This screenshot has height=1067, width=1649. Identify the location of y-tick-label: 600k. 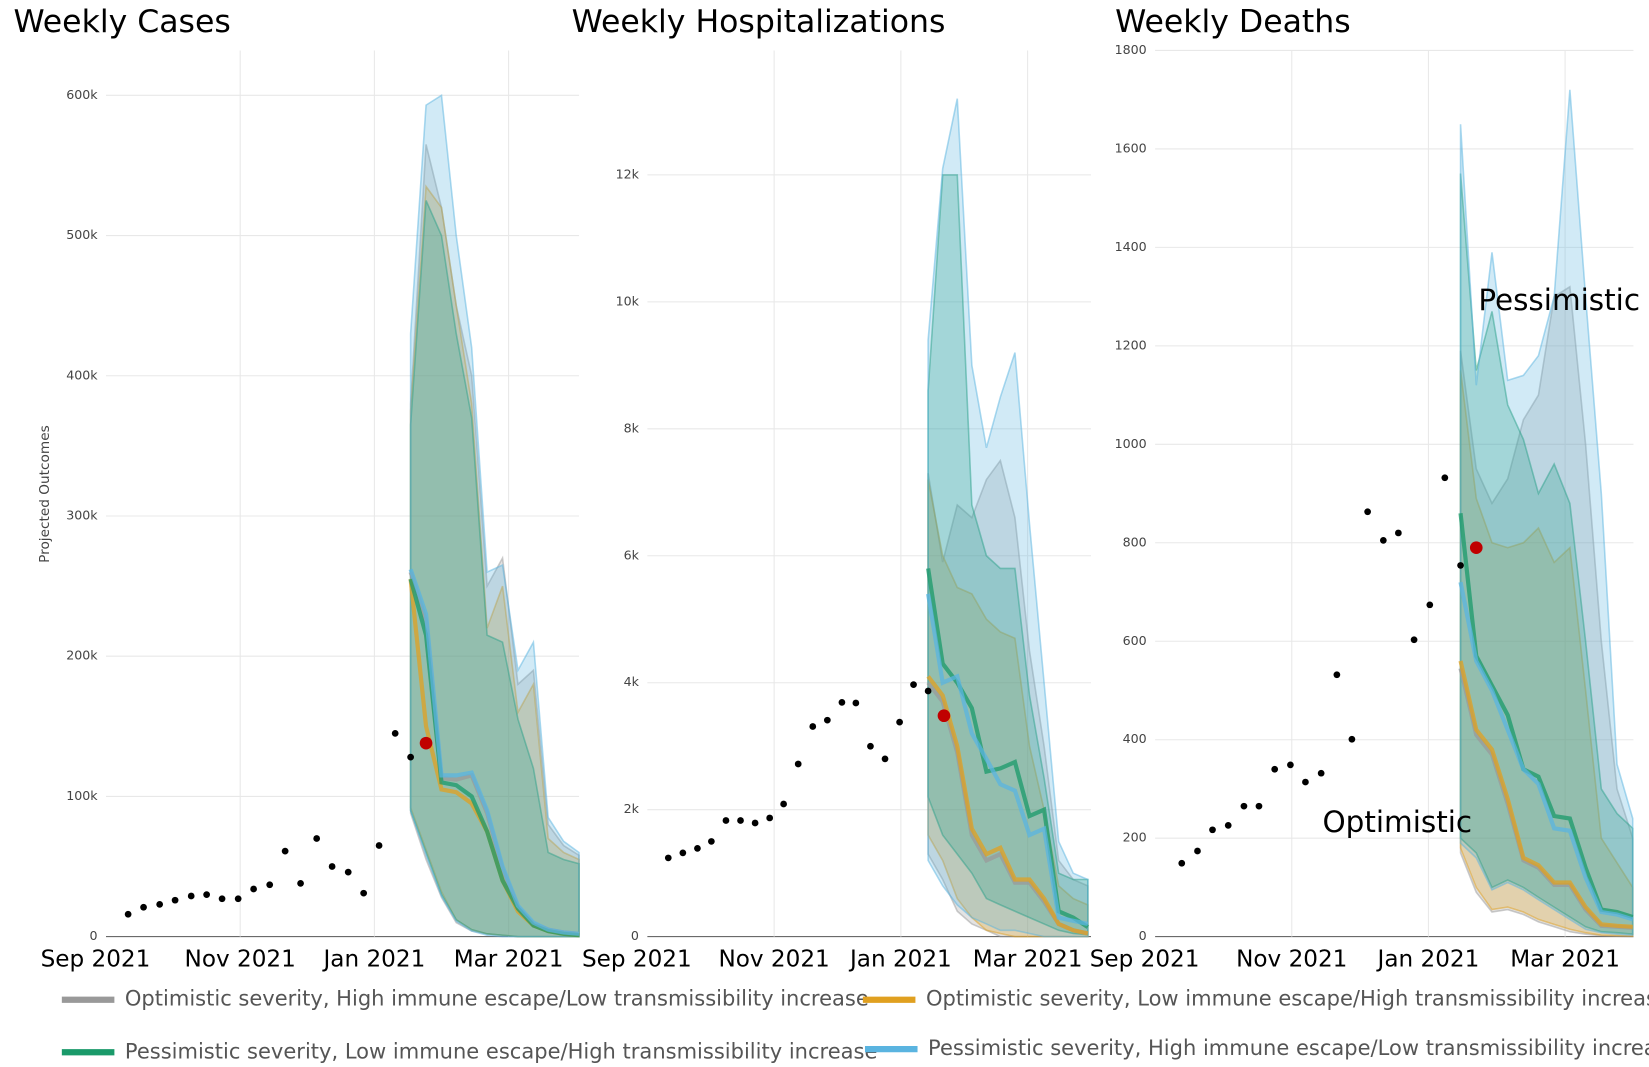
(82, 94).